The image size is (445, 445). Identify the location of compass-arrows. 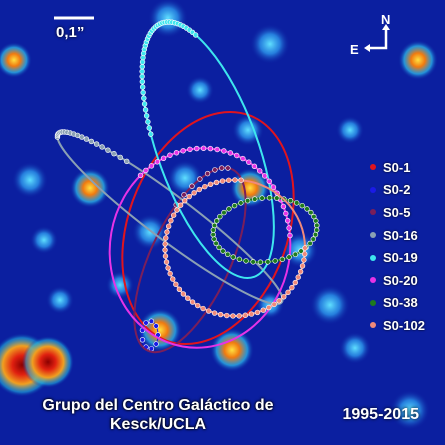
(378, 39).